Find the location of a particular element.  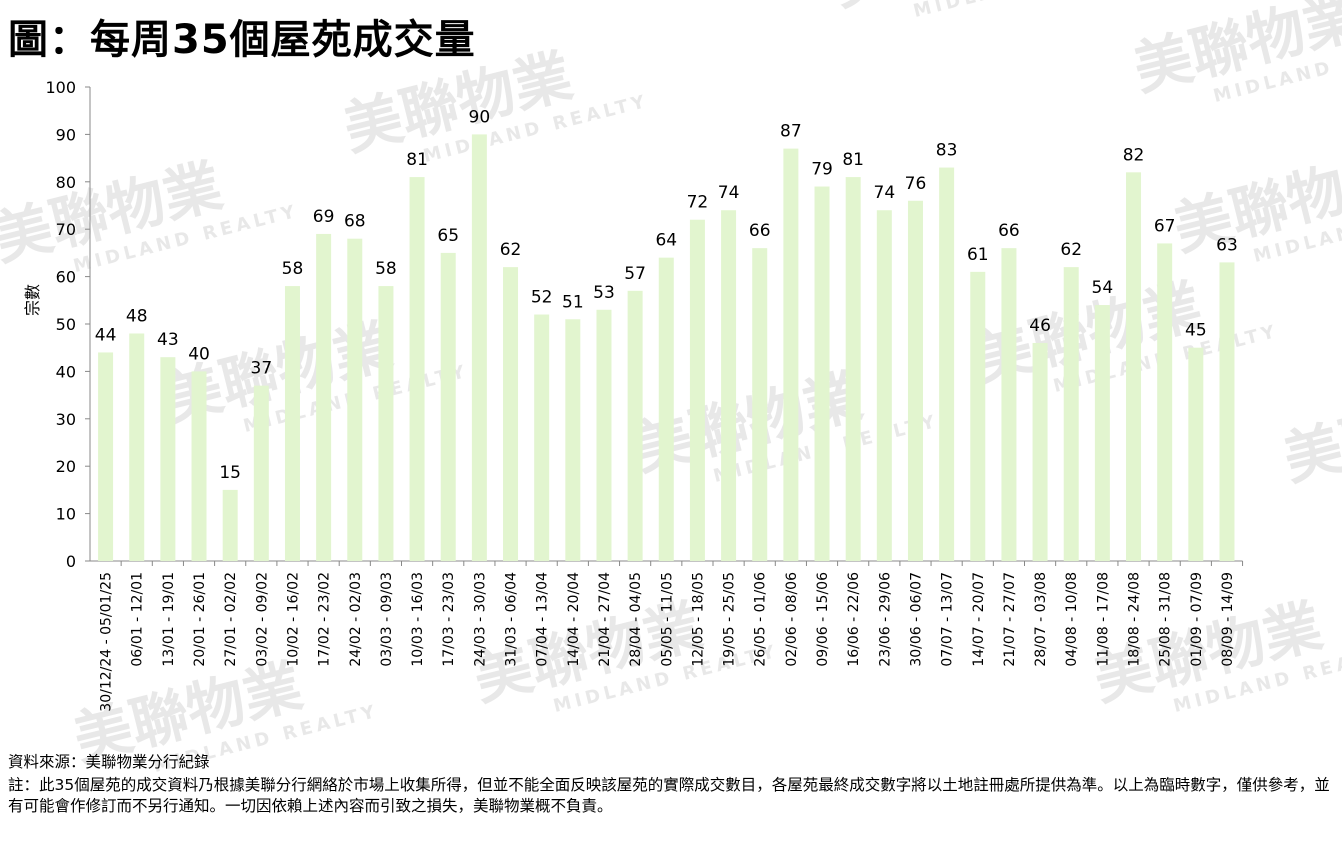

page-title: 圖：每周35個屋苑成交量 is located at coordinates (242, 40).